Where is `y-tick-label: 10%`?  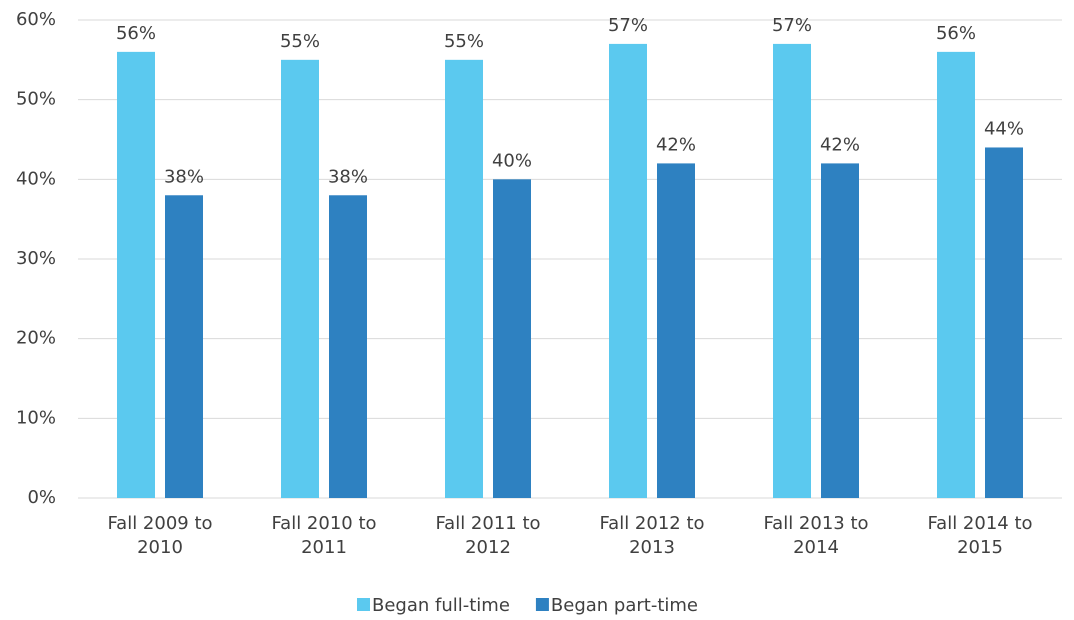 y-tick-label: 10% is located at coordinates (36, 417).